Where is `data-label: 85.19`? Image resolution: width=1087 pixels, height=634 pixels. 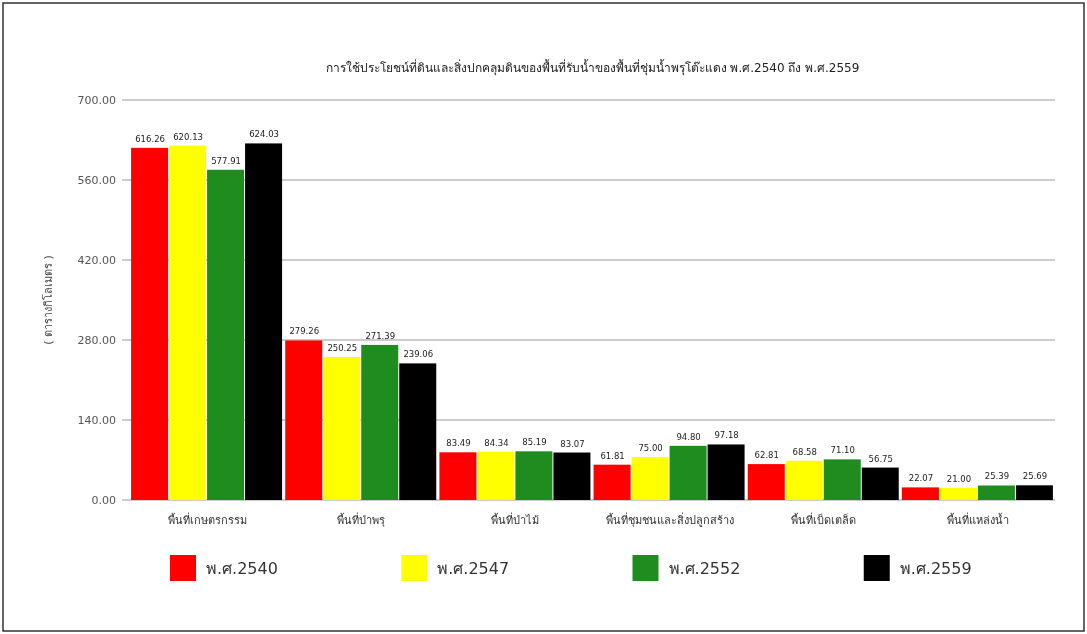 data-label: 85.19 is located at coordinates (534, 442).